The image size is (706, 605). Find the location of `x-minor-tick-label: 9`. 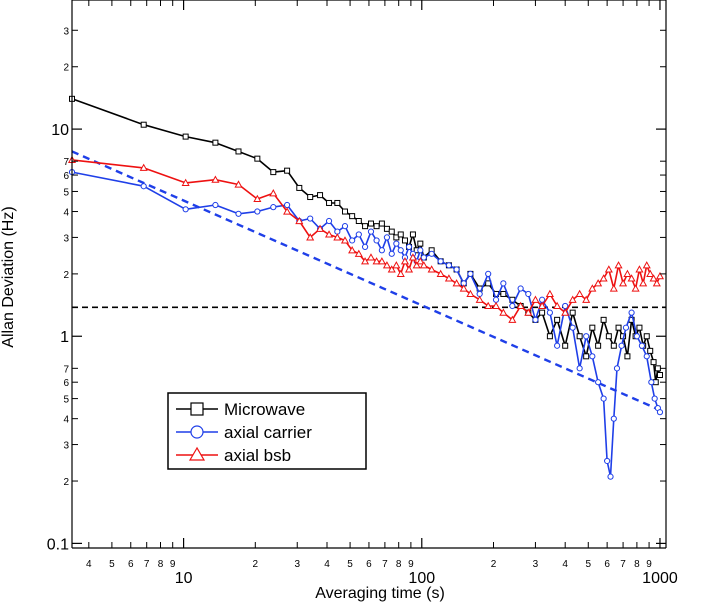

x-minor-tick-label: 9 is located at coordinates (411, 564).